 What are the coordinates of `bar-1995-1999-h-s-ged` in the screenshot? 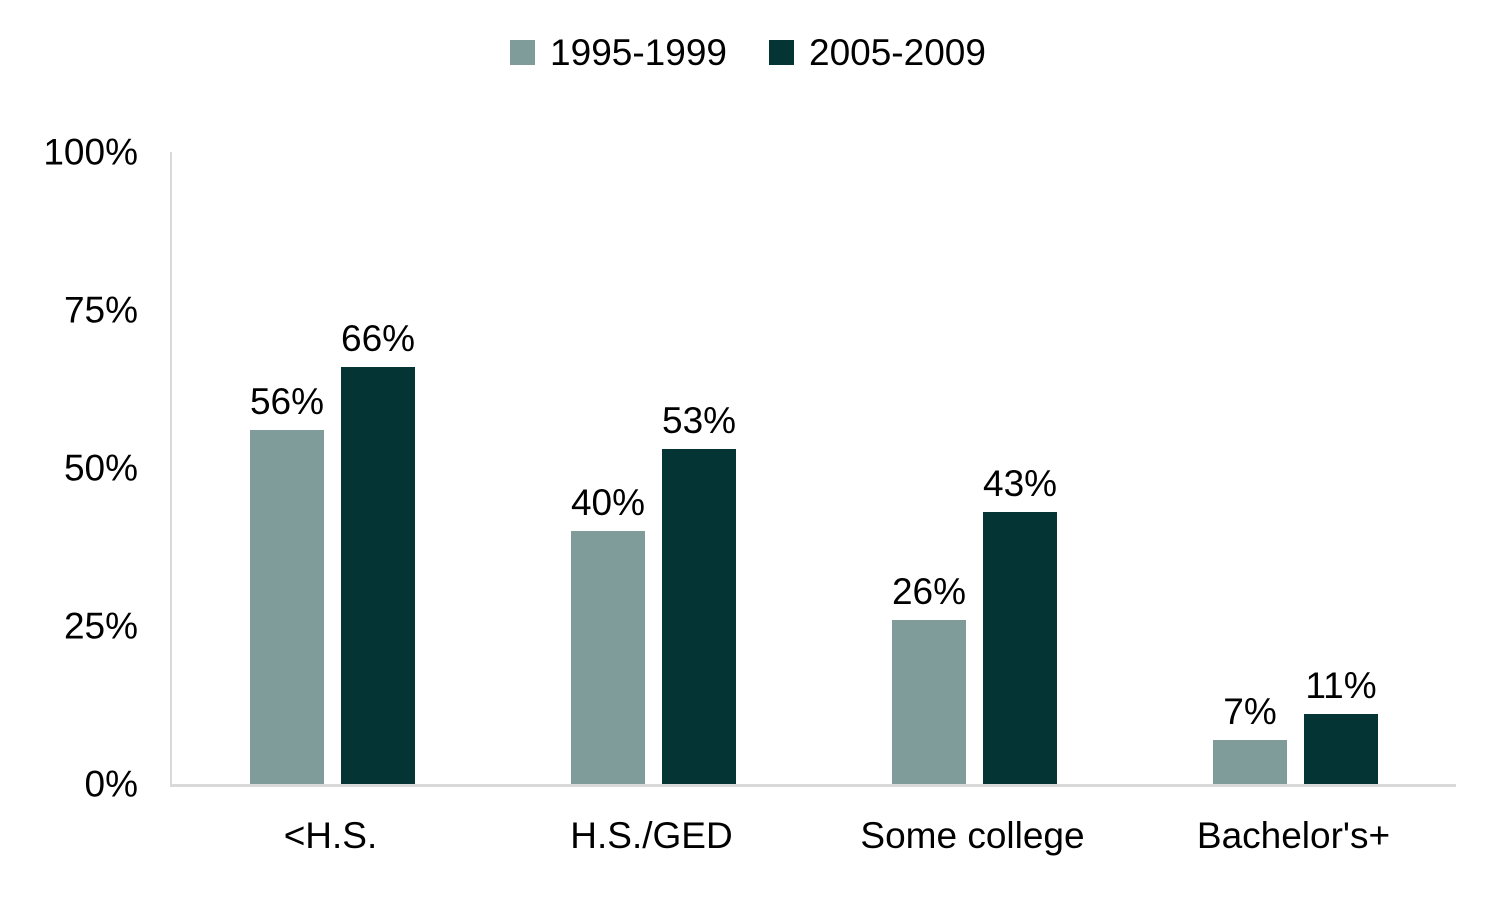 It's located at (607, 657).